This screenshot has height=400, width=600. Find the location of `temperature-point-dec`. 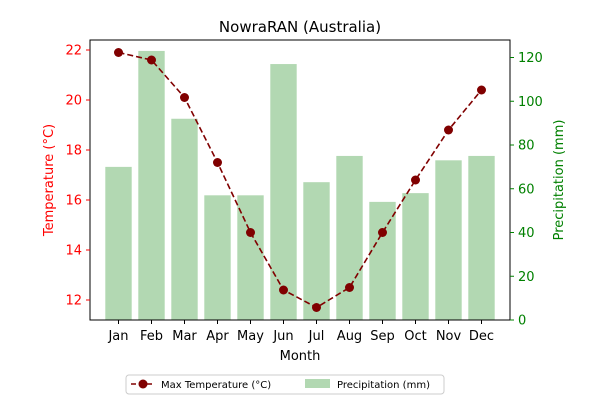

temperature-point-dec is located at coordinates (481, 90).